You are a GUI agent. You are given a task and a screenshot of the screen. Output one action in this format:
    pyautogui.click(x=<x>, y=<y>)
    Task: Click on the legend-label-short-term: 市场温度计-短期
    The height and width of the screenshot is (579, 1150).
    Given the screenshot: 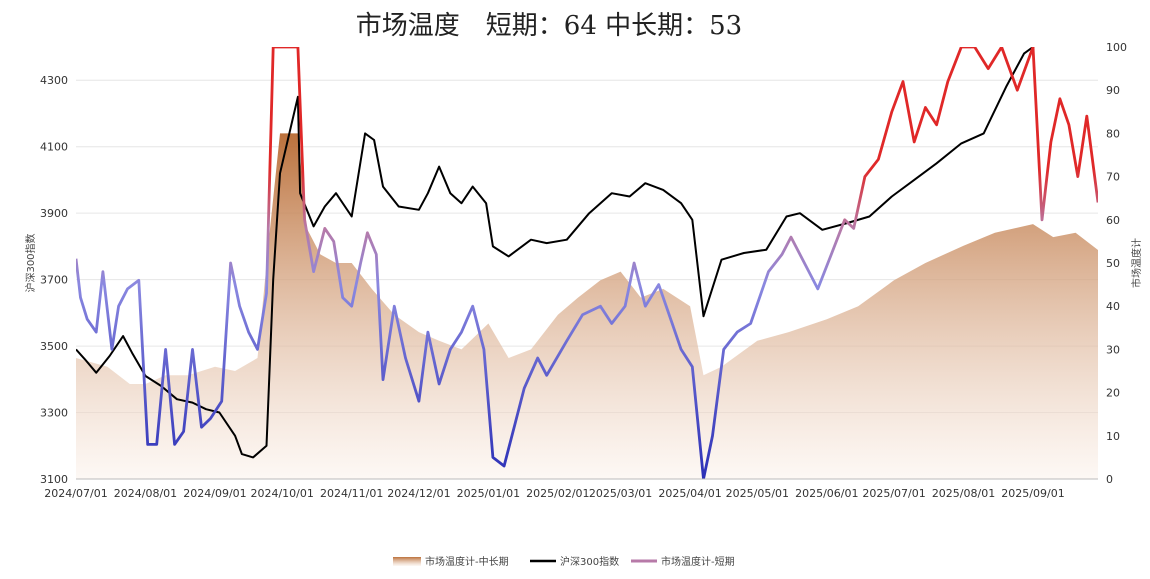 What is the action you would take?
    pyautogui.click(x=698, y=561)
    